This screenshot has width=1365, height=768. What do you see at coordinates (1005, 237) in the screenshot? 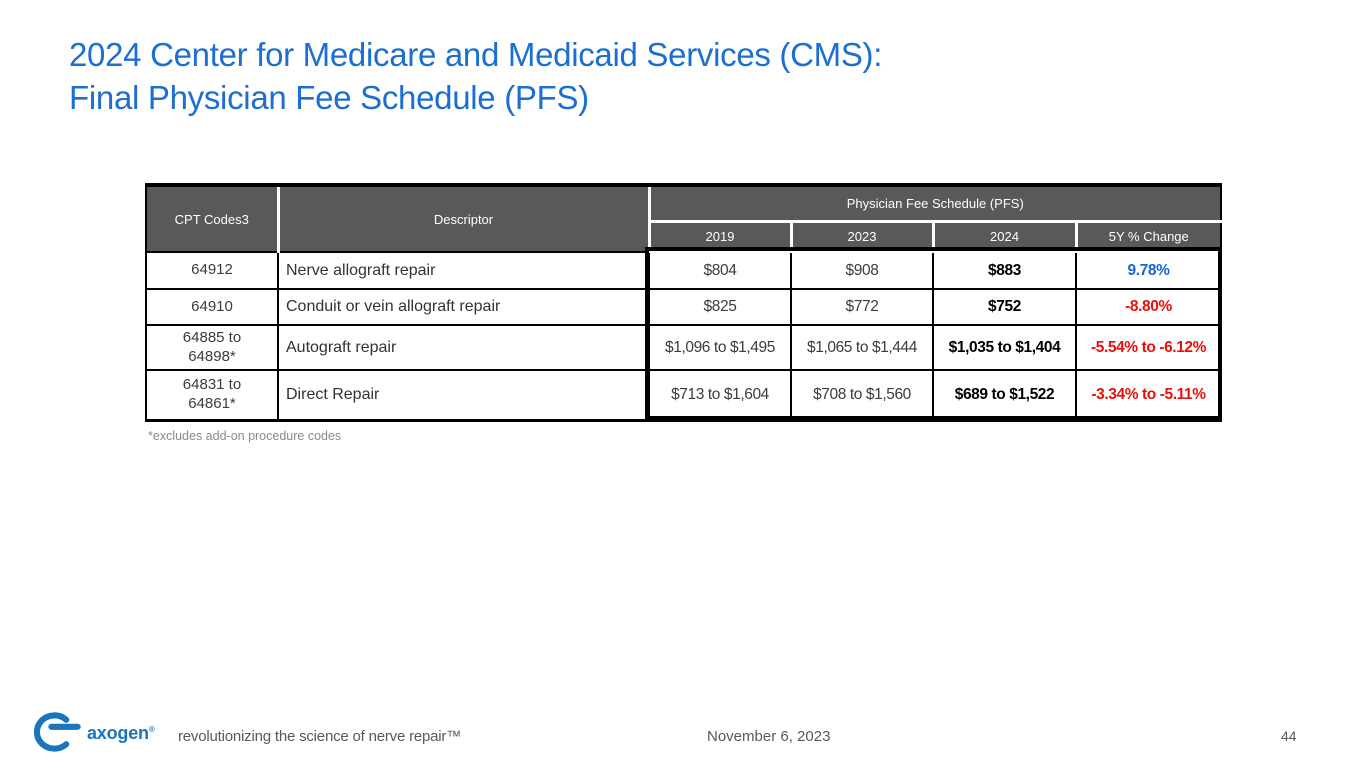
I see `col-header-2024: 2024` at bounding box center [1005, 237].